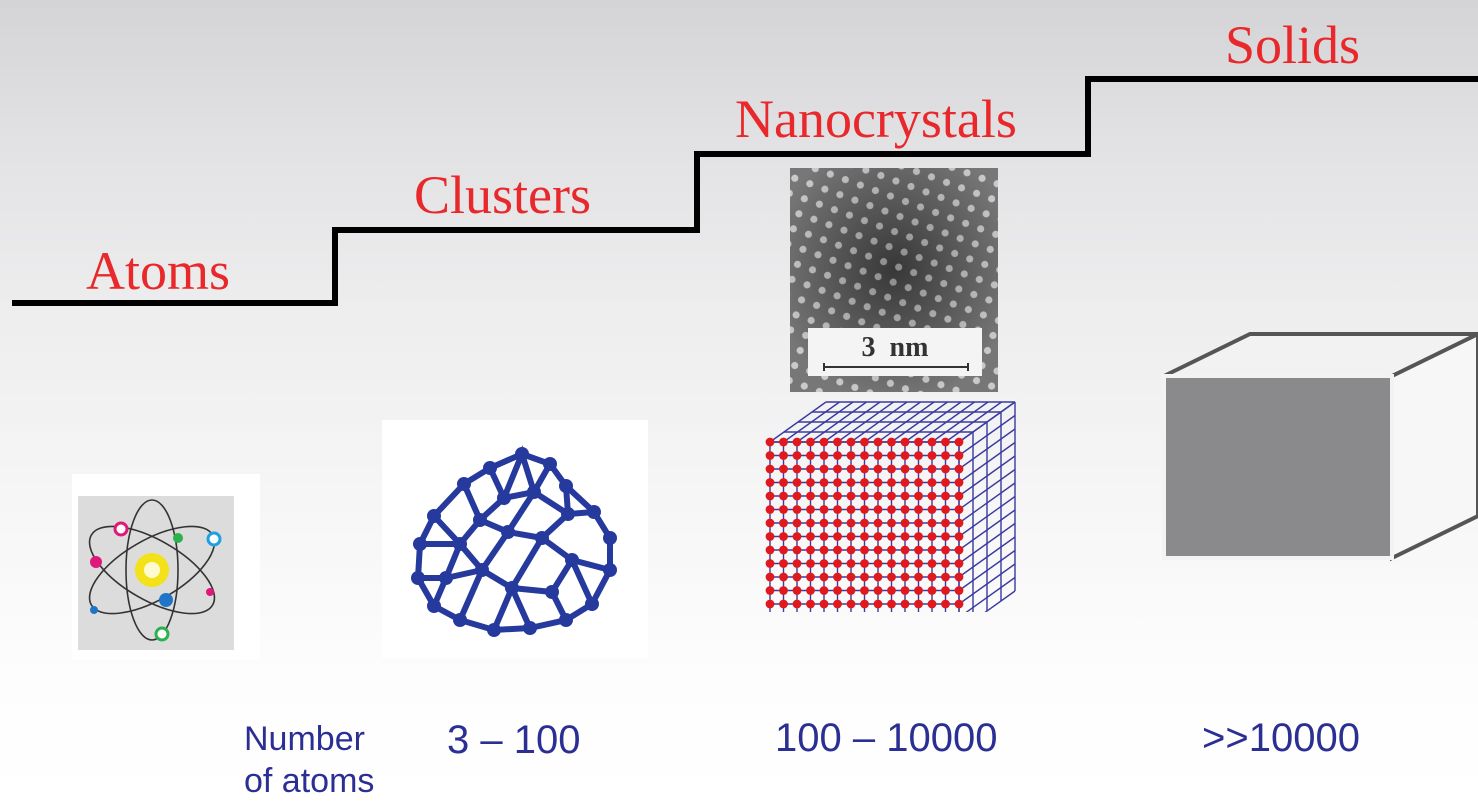  What do you see at coordinates (514, 740) in the screenshot?
I see `count-clusters: 3 – 100` at bounding box center [514, 740].